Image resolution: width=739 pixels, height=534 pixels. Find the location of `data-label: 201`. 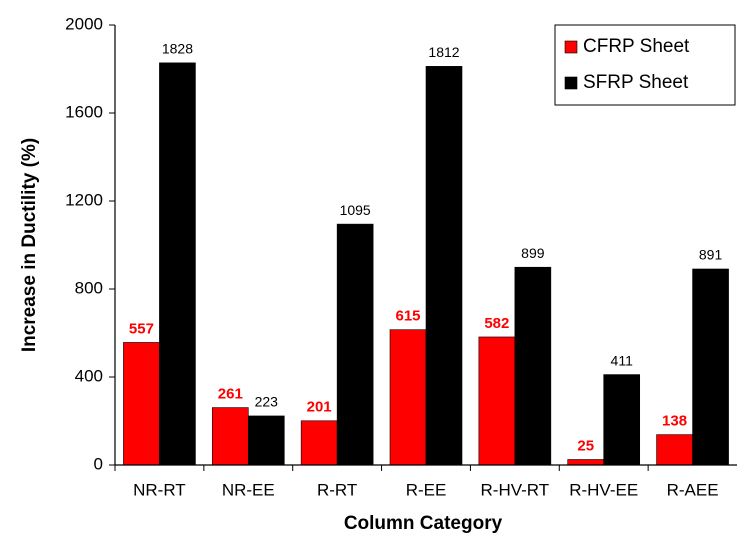

data-label: 201 is located at coordinates (319, 407).